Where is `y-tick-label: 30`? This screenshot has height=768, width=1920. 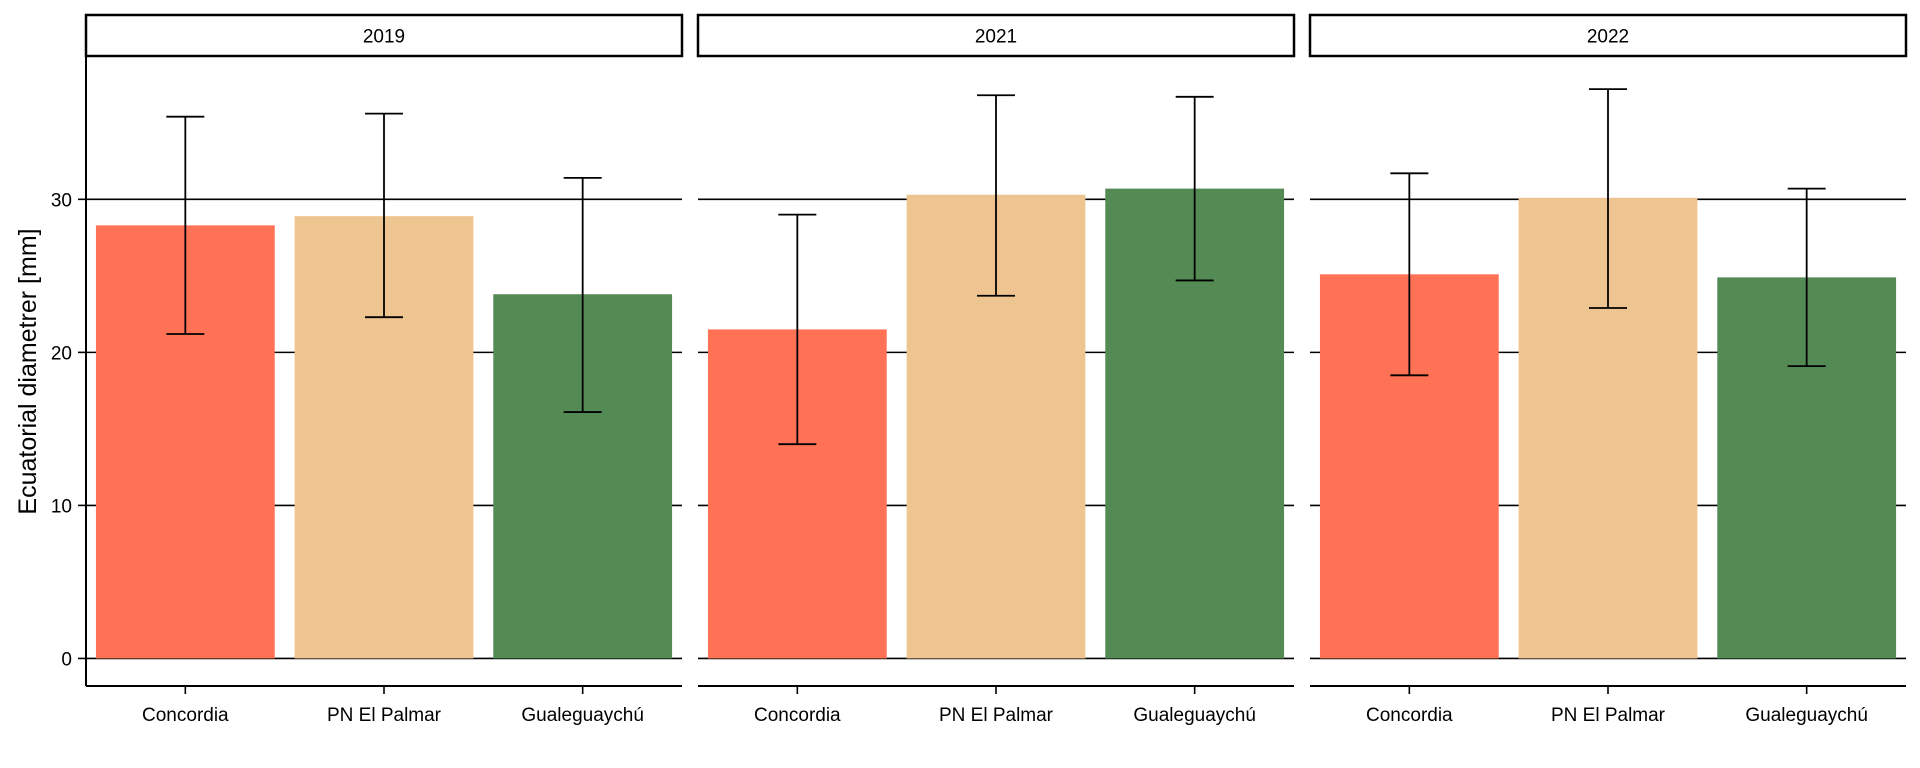
y-tick-label: 30 is located at coordinates (61, 200).